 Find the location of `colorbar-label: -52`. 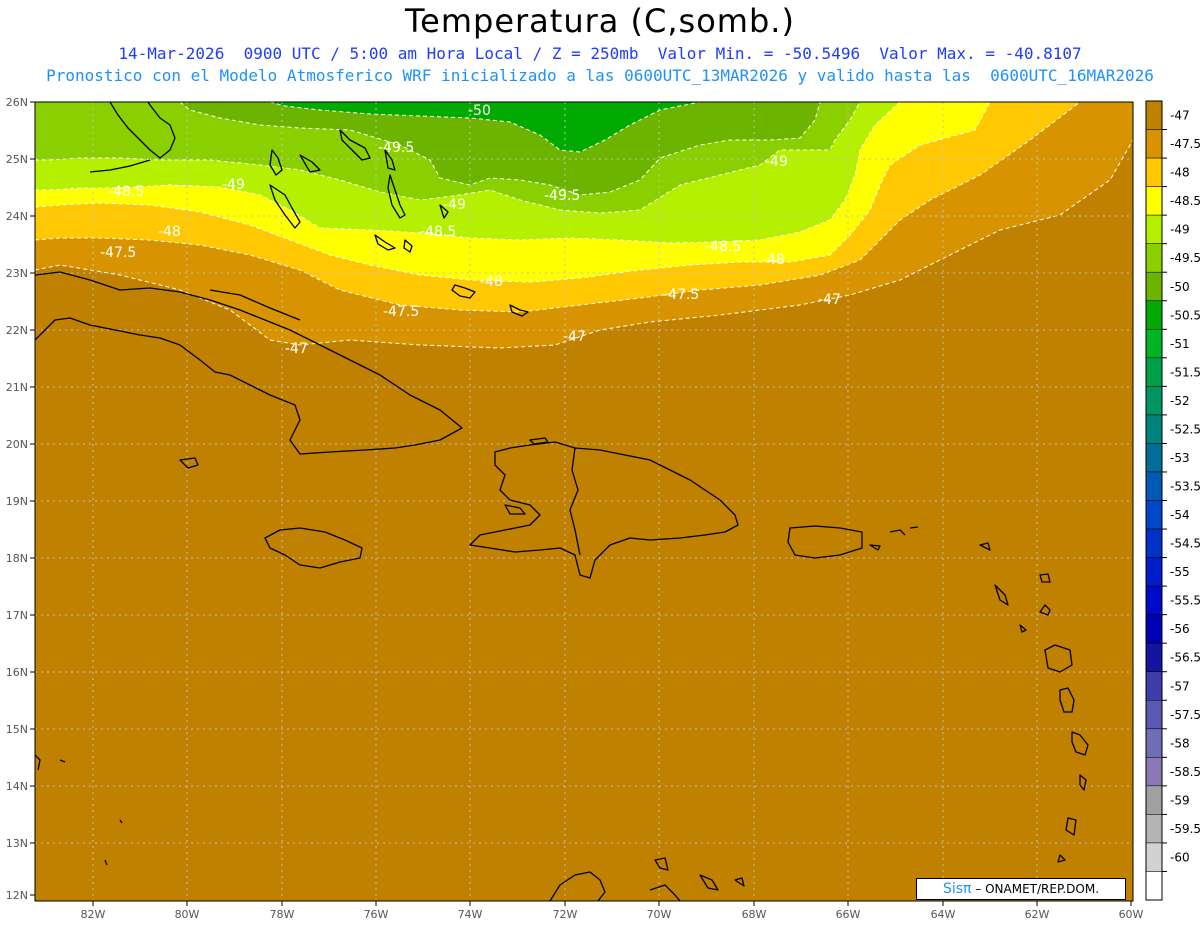

colorbar-label: -52 is located at coordinates (1180, 401).